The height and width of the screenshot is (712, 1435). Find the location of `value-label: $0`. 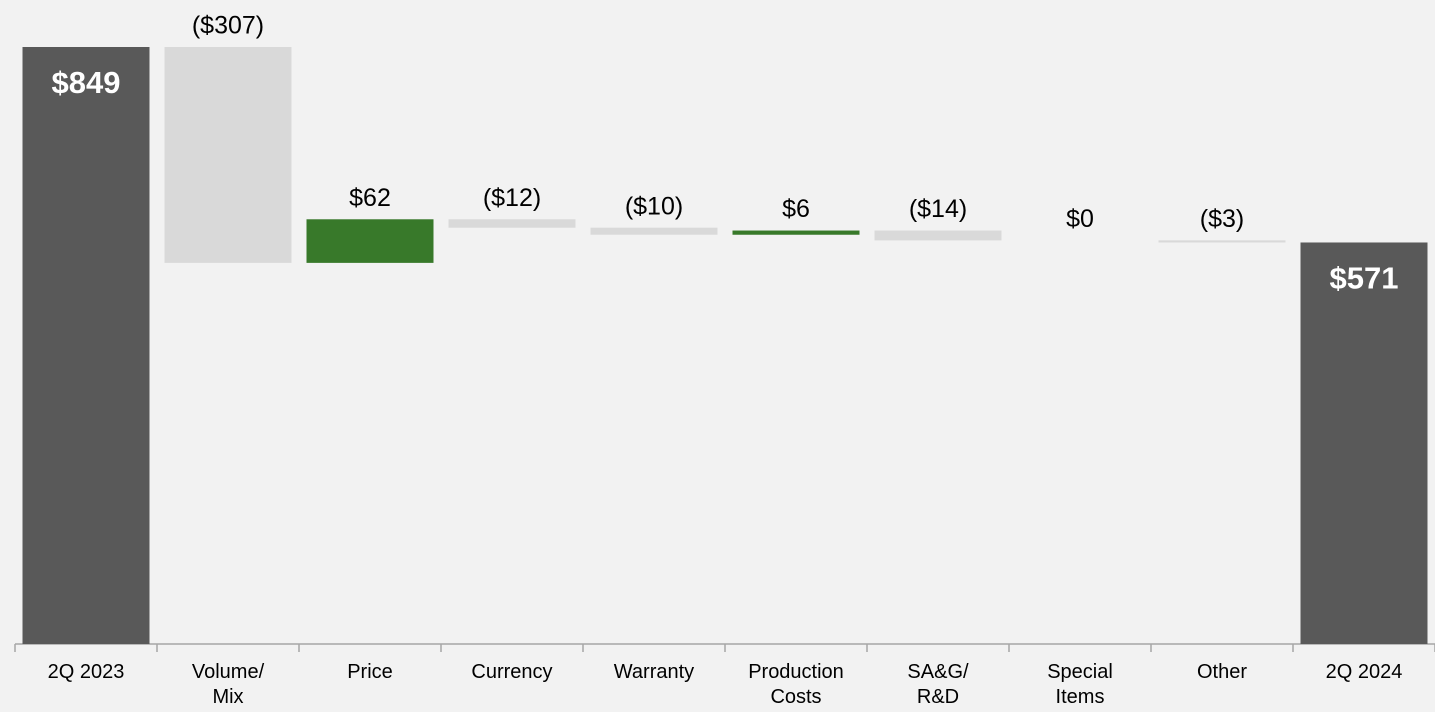

value-label: $0 is located at coordinates (1080, 219).